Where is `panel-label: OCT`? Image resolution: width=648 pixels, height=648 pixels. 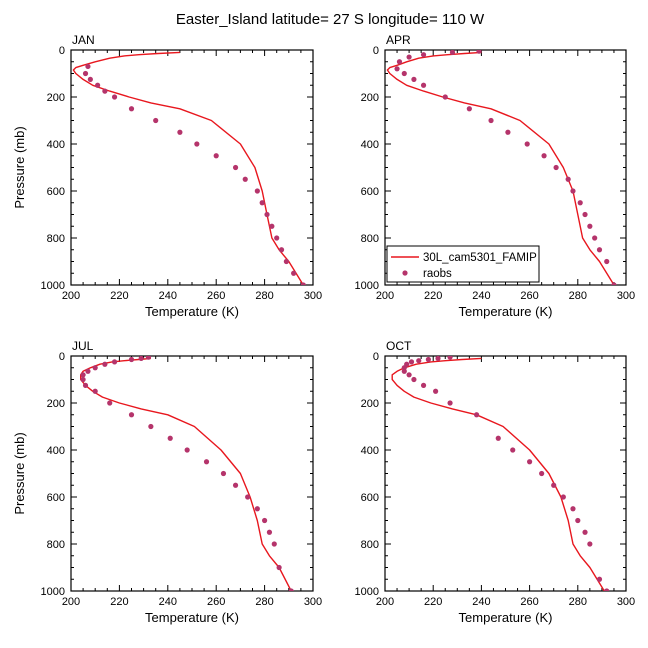 panel-label: OCT is located at coordinates (399, 346).